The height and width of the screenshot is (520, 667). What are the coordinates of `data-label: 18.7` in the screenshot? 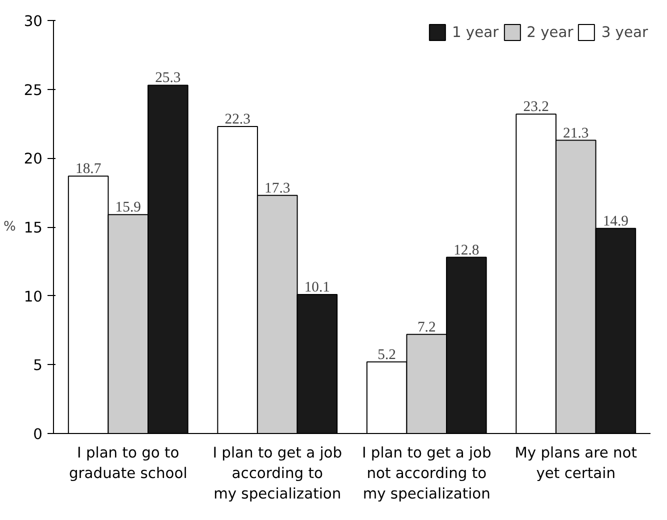 It's located at (89, 169).